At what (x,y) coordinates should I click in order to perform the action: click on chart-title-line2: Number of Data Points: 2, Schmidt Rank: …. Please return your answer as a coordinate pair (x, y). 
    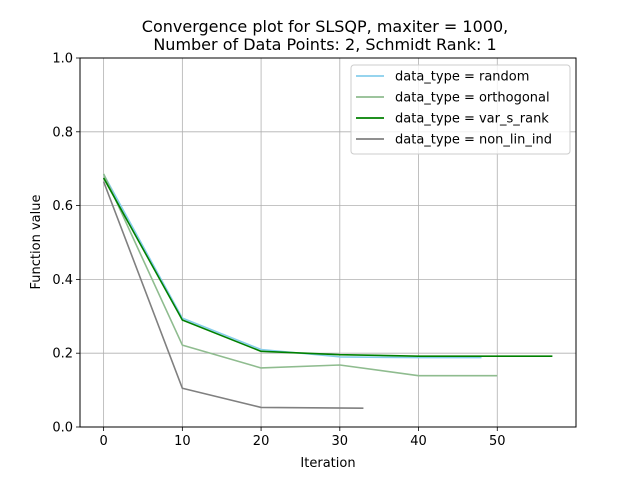
    Looking at the image, I should click on (324, 44).